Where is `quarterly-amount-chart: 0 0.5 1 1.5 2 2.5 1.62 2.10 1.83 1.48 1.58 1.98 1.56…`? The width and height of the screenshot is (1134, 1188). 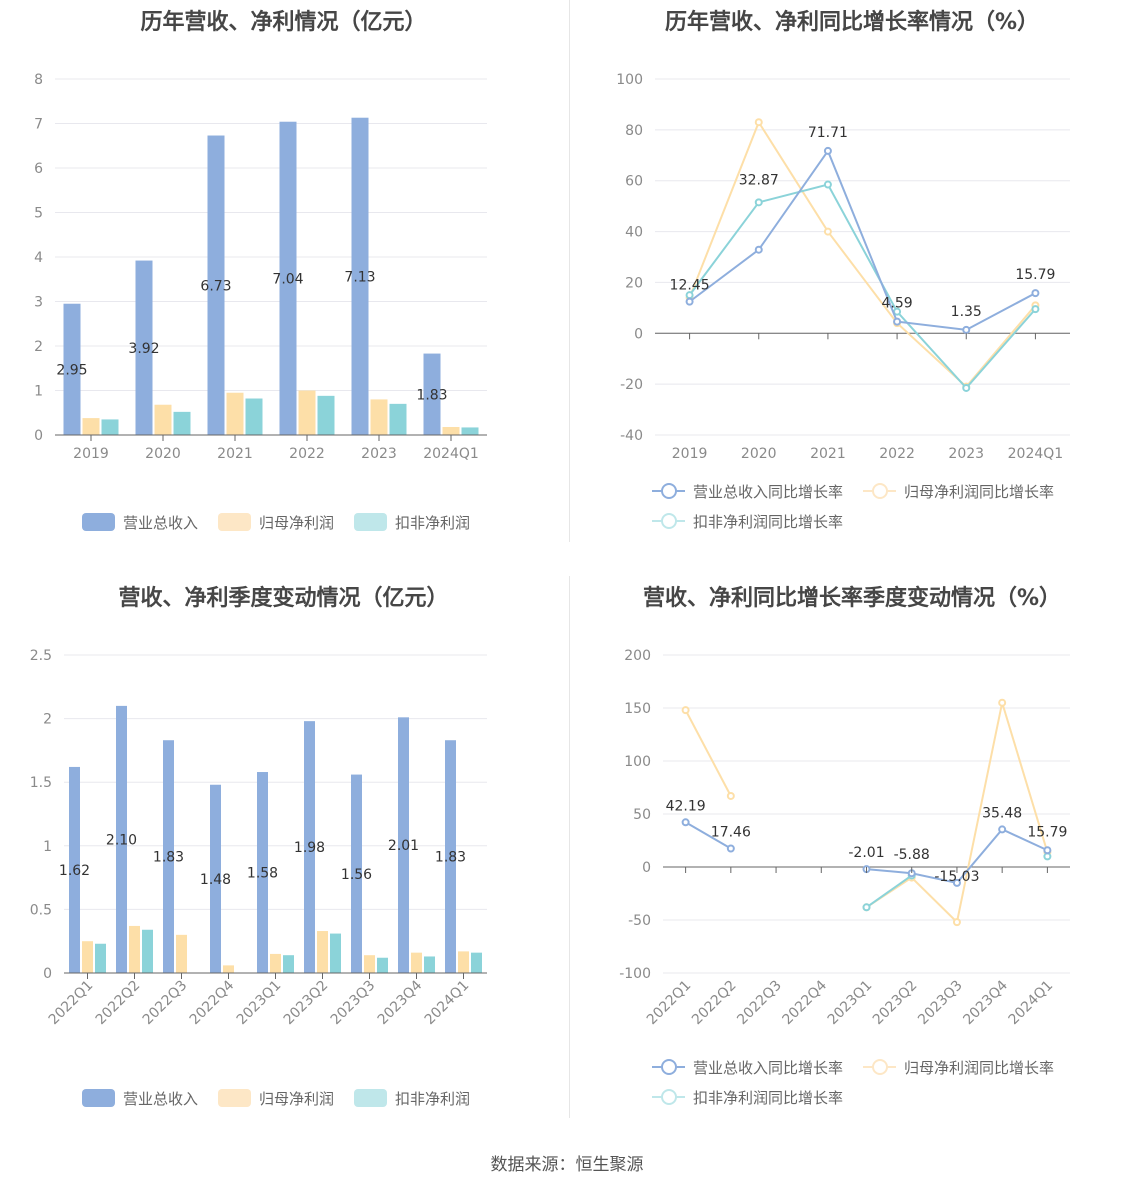 quarterly-amount-chart: 0 0.5 1 1.5 2 2.5 1.62 2.10 1.83 1.48 1.58 1.98 1.56… is located at coordinates (258, 838).